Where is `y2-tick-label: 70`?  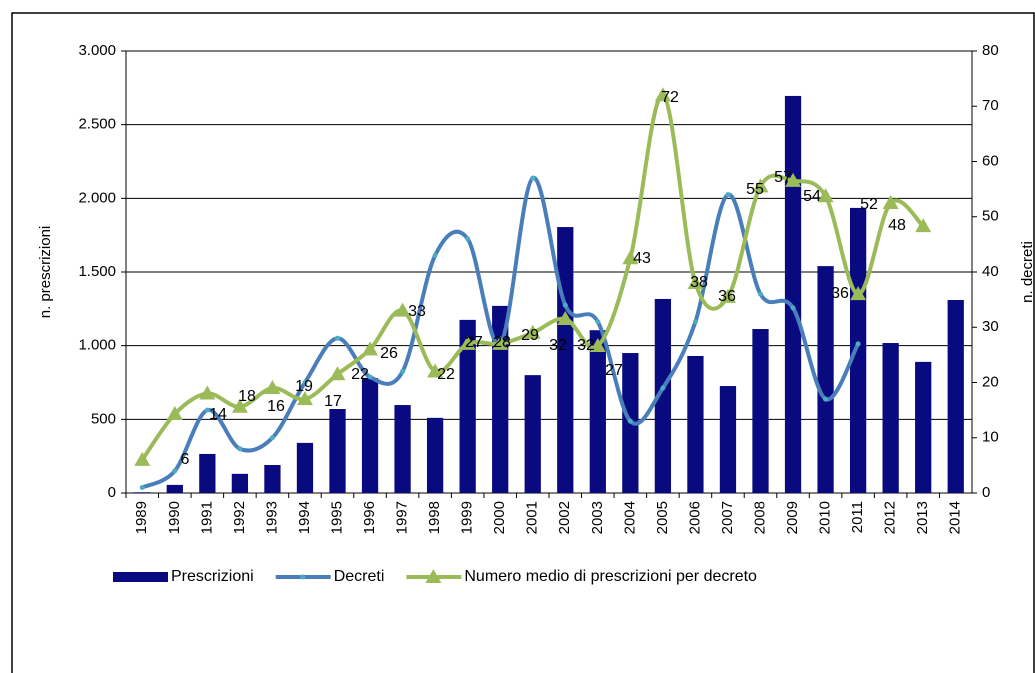 y2-tick-label: 70 is located at coordinates (990, 105).